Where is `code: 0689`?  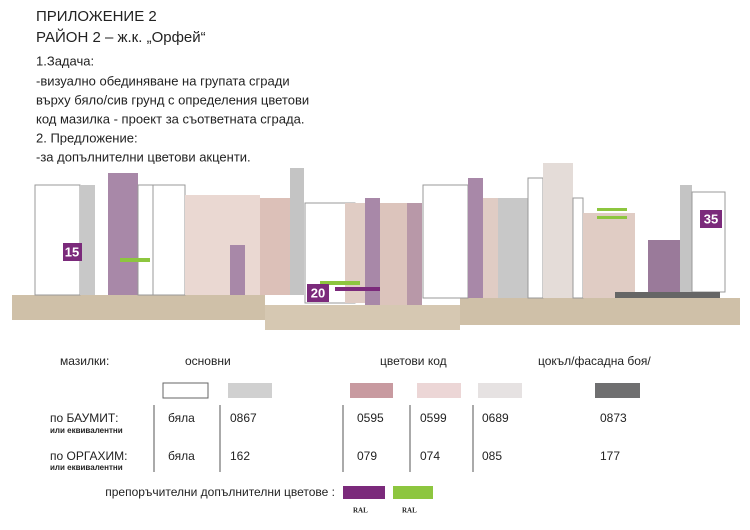 code: 0689 is located at coordinates (495, 418).